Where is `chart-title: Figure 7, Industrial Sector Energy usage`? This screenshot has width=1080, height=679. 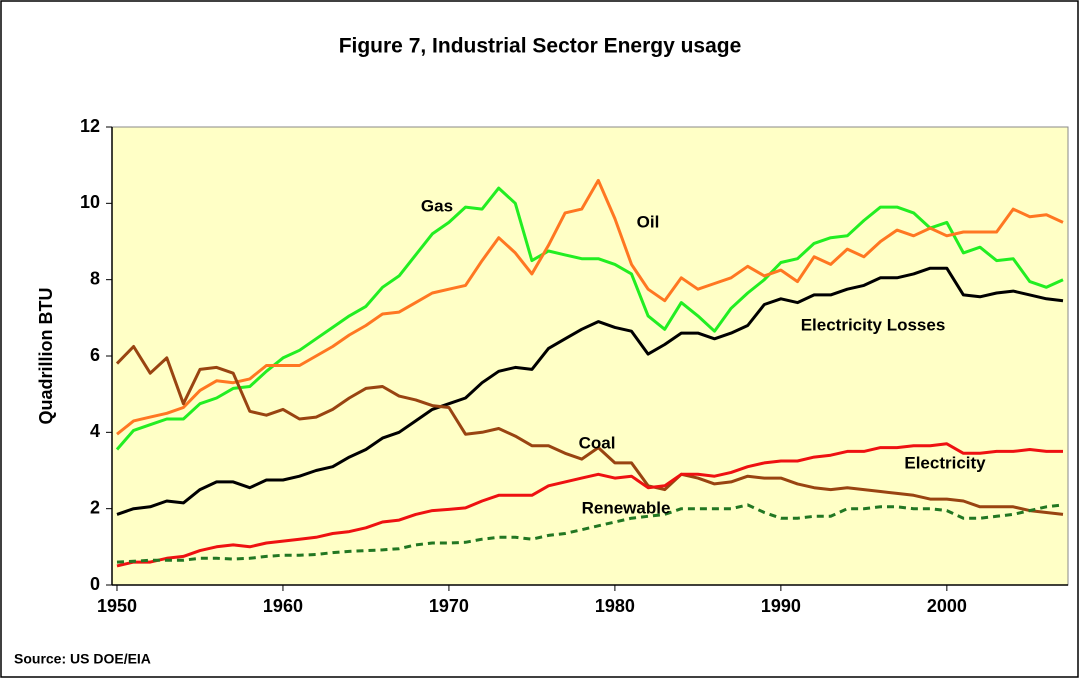
chart-title: Figure 7, Industrial Sector Energy usage is located at coordinates (540, 46).